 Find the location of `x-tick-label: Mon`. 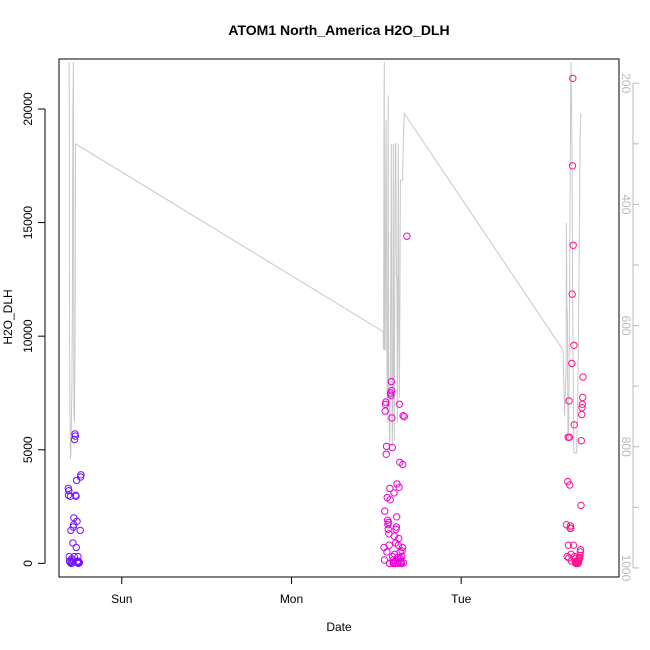

x-tick-label: Mon is located at coordinates (291, 599).